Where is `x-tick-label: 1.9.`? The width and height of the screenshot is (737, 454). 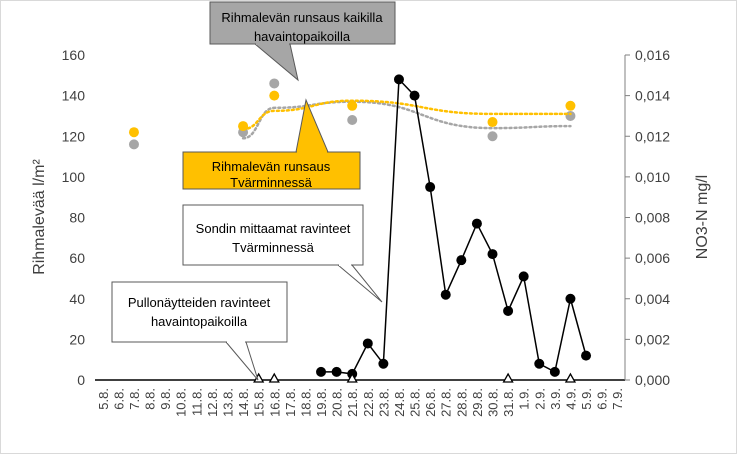
x-tick-label: 1.9. is located at coordinates (524, 399).